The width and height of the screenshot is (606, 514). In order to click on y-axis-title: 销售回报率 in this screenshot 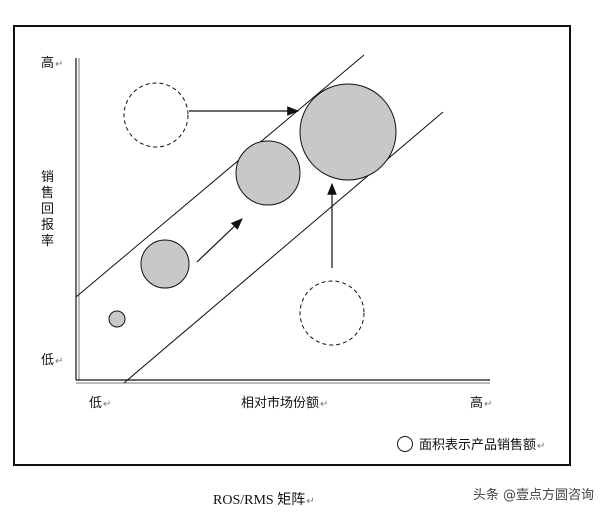, I will do `click(48, 209)`.